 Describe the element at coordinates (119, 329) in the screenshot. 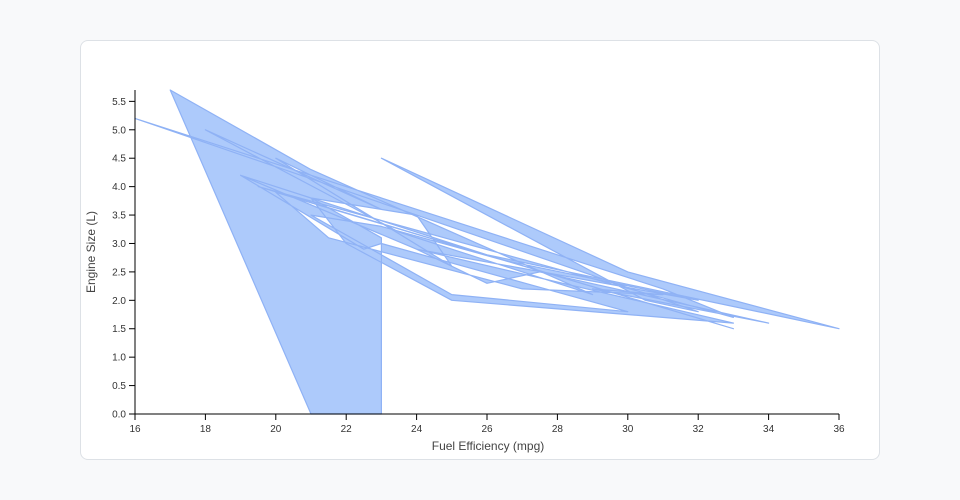

I see `y-tick-label: 1.5` at that location.